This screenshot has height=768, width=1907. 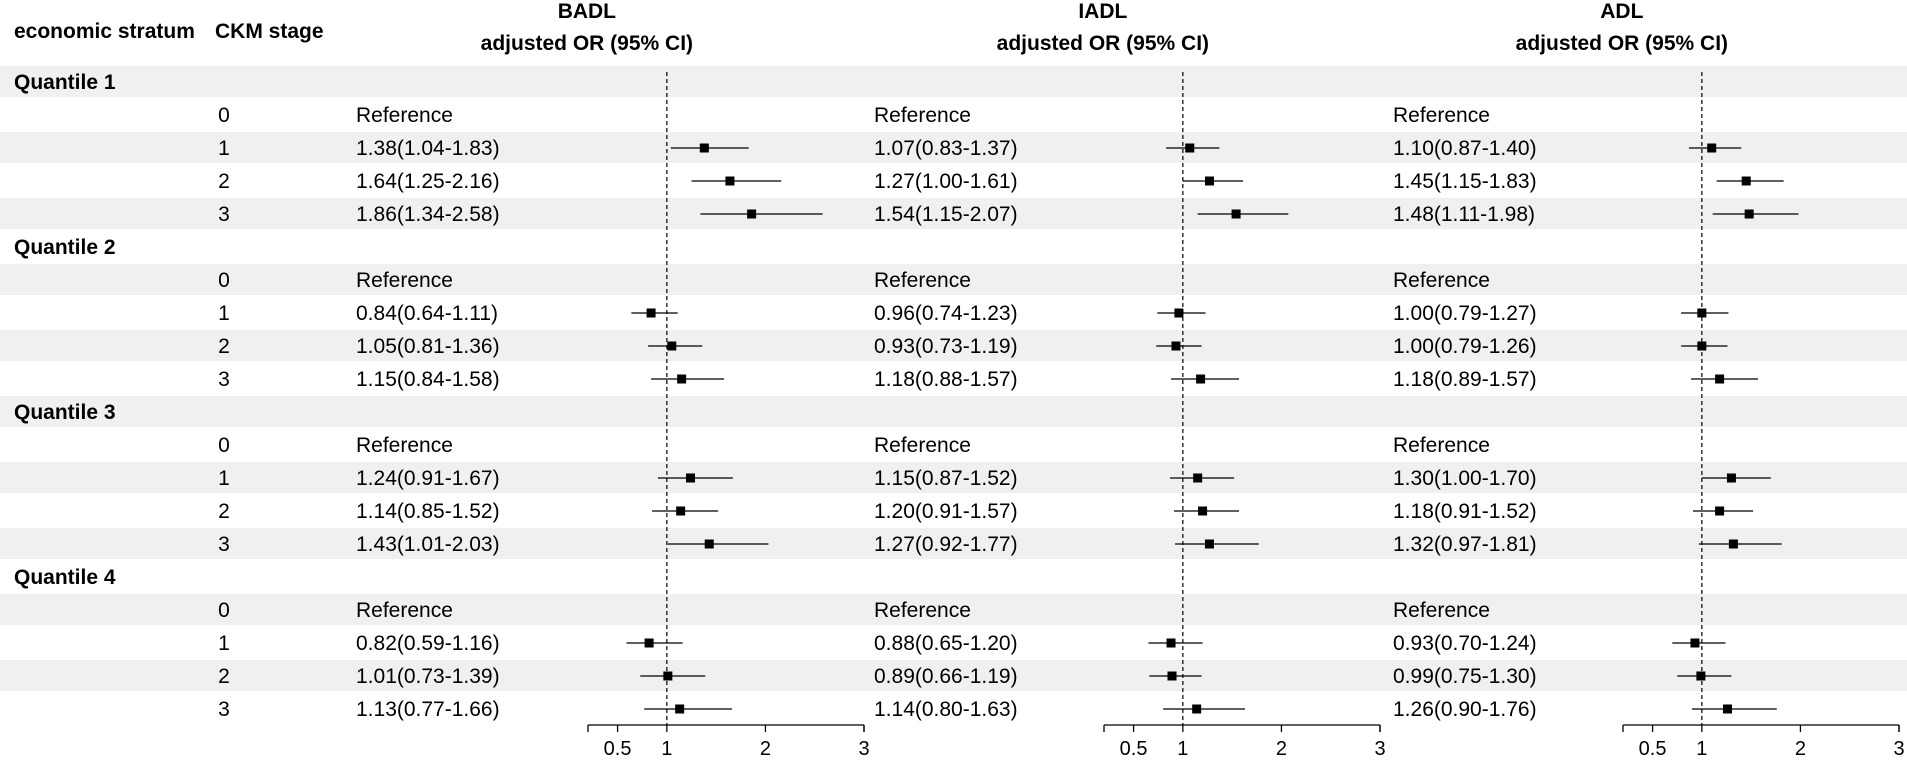 I want to click on or-ci-value: 1.01(0.73-1.39), so click(x=428, y=676).